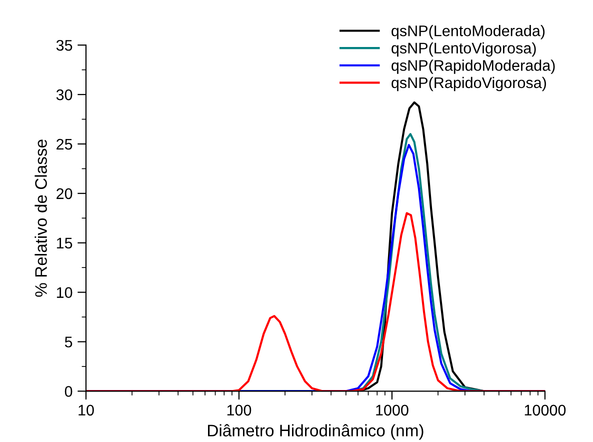 The height and width of the screenshot is (442, 593). I want to click on y-axis-title: % Relativo de Classe, so click(40, 218).